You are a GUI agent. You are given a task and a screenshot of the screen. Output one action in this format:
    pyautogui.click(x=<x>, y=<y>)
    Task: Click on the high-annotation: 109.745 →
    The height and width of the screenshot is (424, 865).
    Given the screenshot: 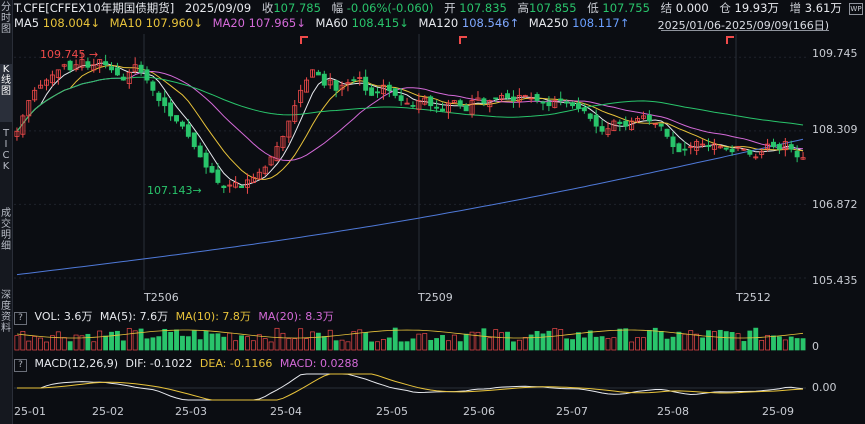 What is the action you would take?
    pyautogui.click(x=69, y=54)
    